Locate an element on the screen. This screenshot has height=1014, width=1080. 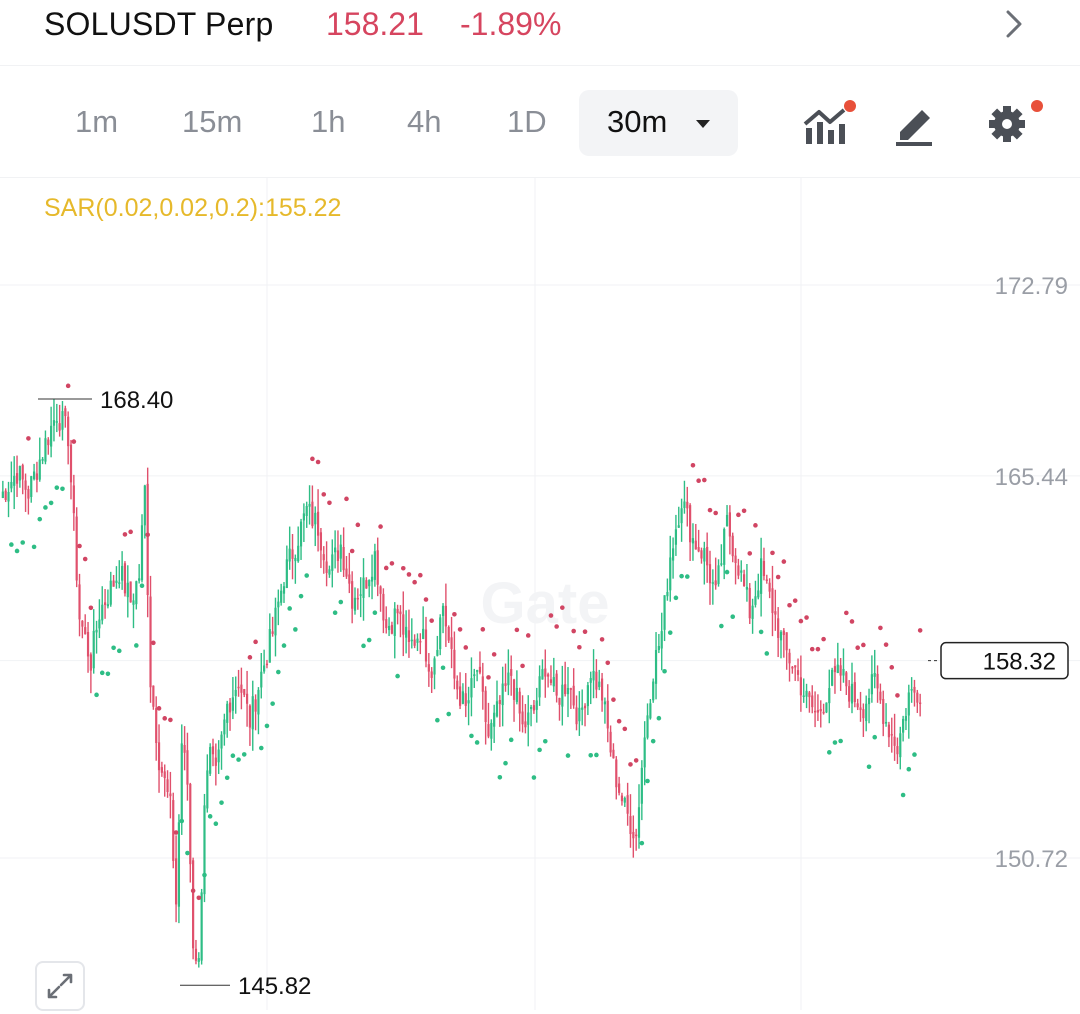
tab-30m-dropdown: 30m is located at coordinates (658, 123).